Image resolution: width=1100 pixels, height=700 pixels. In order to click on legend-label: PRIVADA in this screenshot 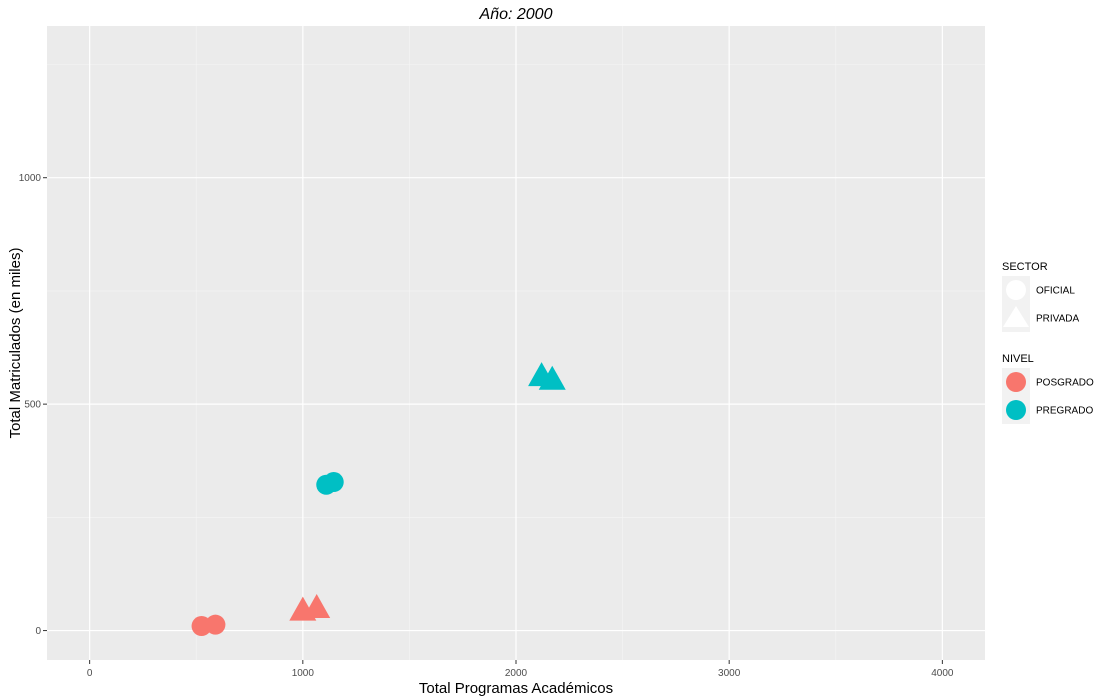, I will do `click(1057, 319)`.